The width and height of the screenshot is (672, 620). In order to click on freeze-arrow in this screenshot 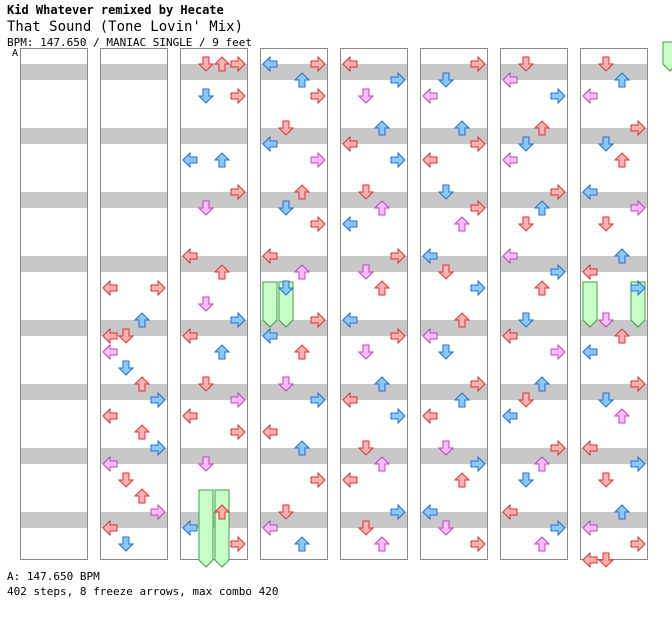, I will do `click(222, 528)`.